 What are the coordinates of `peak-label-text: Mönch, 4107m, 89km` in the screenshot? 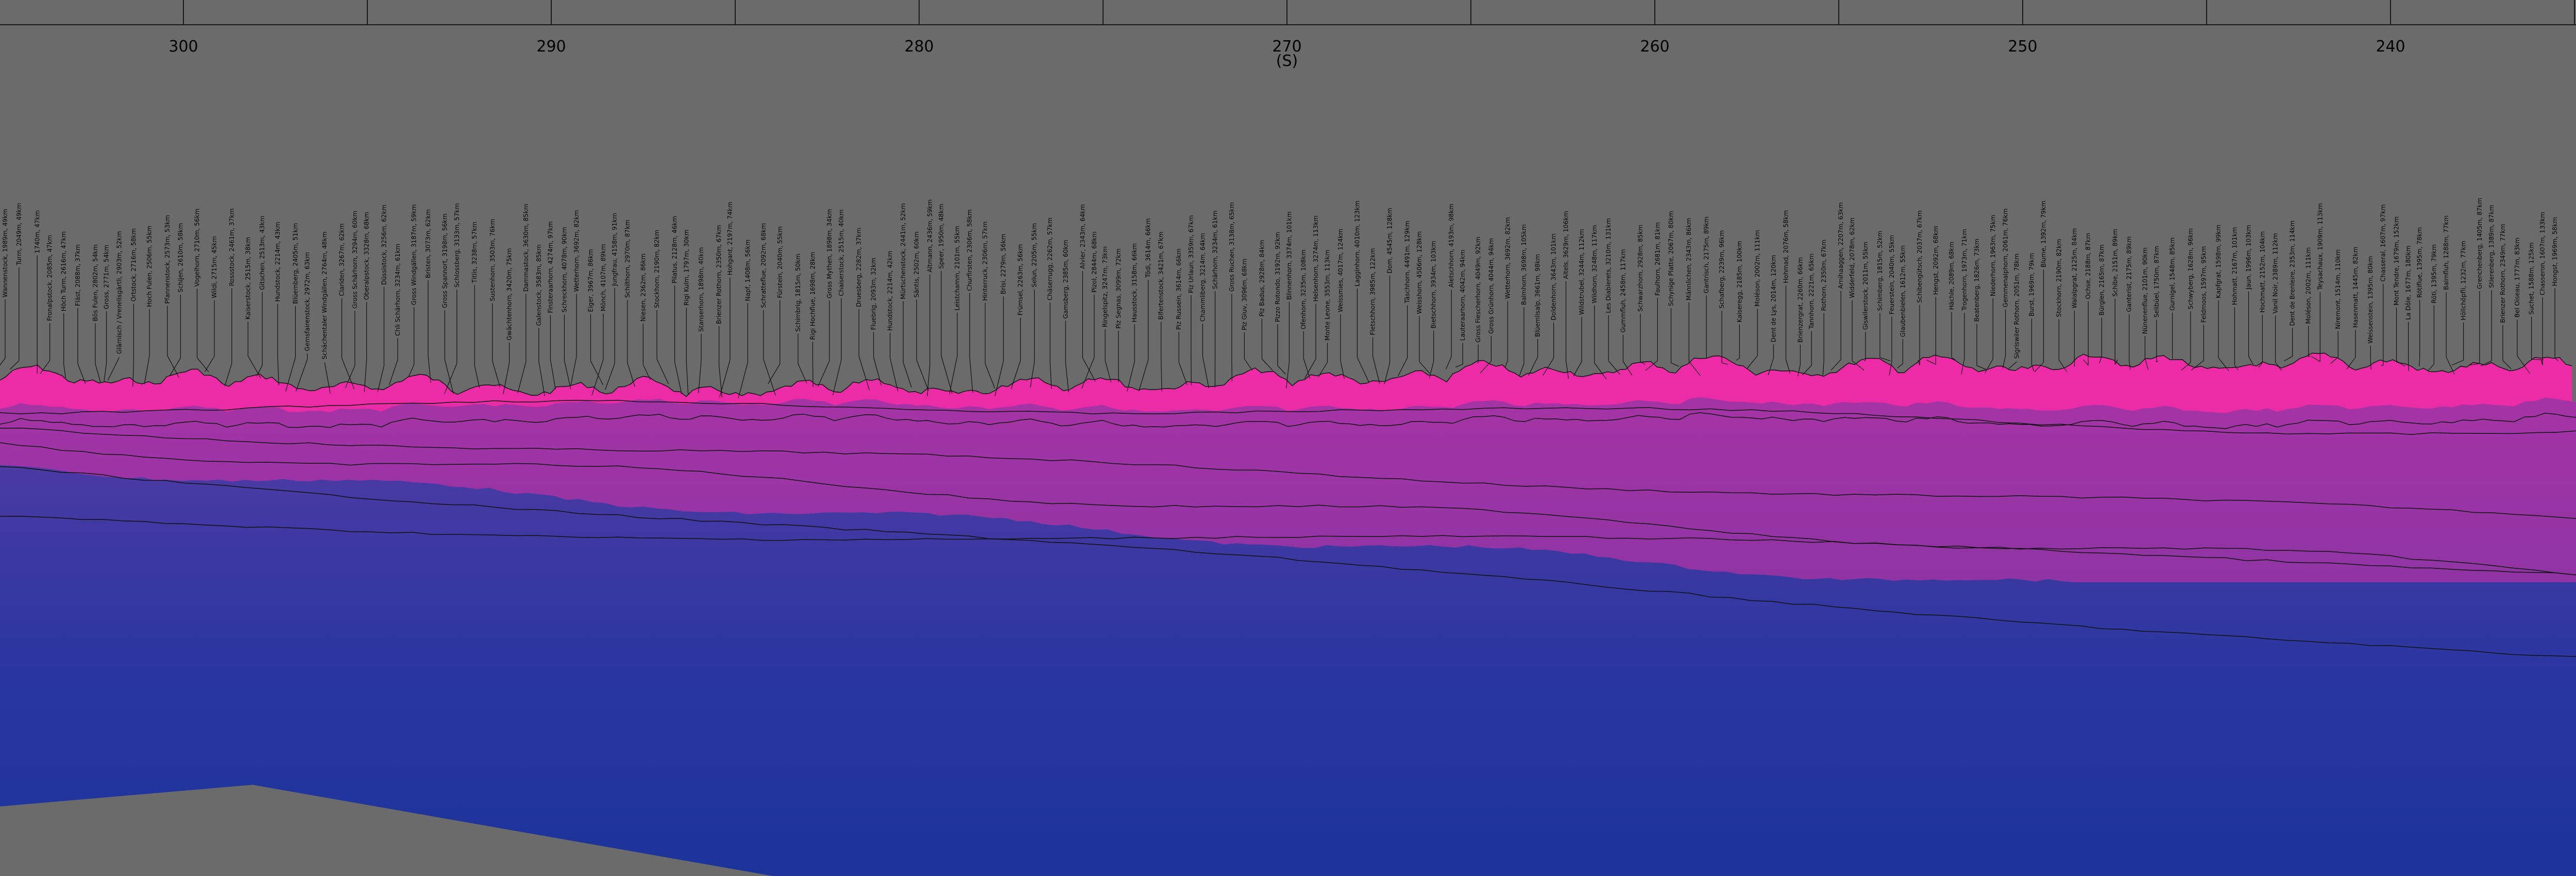 It's located at (603, 277).